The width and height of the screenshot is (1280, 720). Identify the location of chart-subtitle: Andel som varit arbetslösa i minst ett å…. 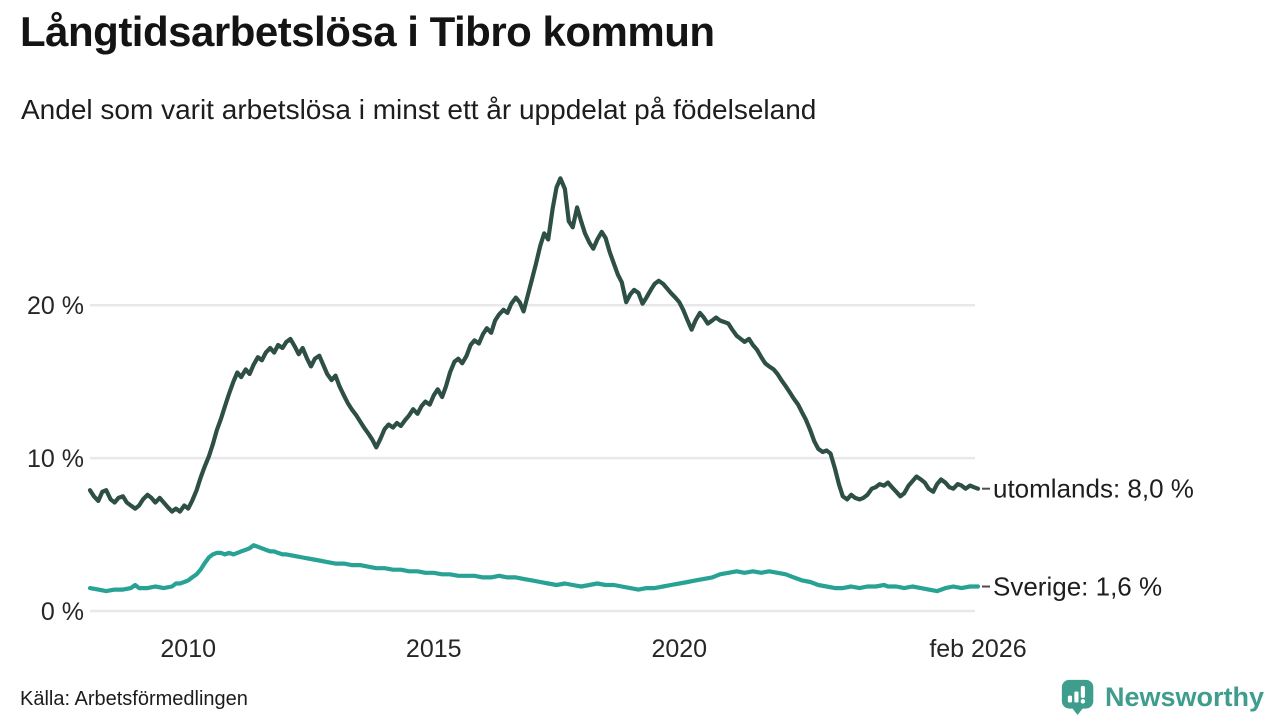
(419, 109).